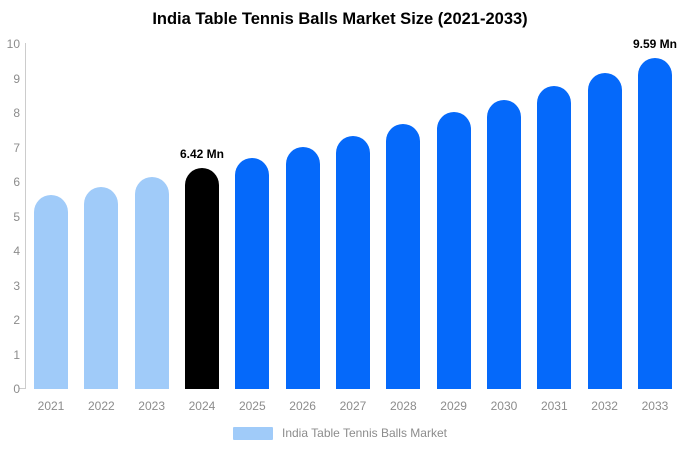  I want to click on x-tick-label-2028: 2028, so click(403, 406).